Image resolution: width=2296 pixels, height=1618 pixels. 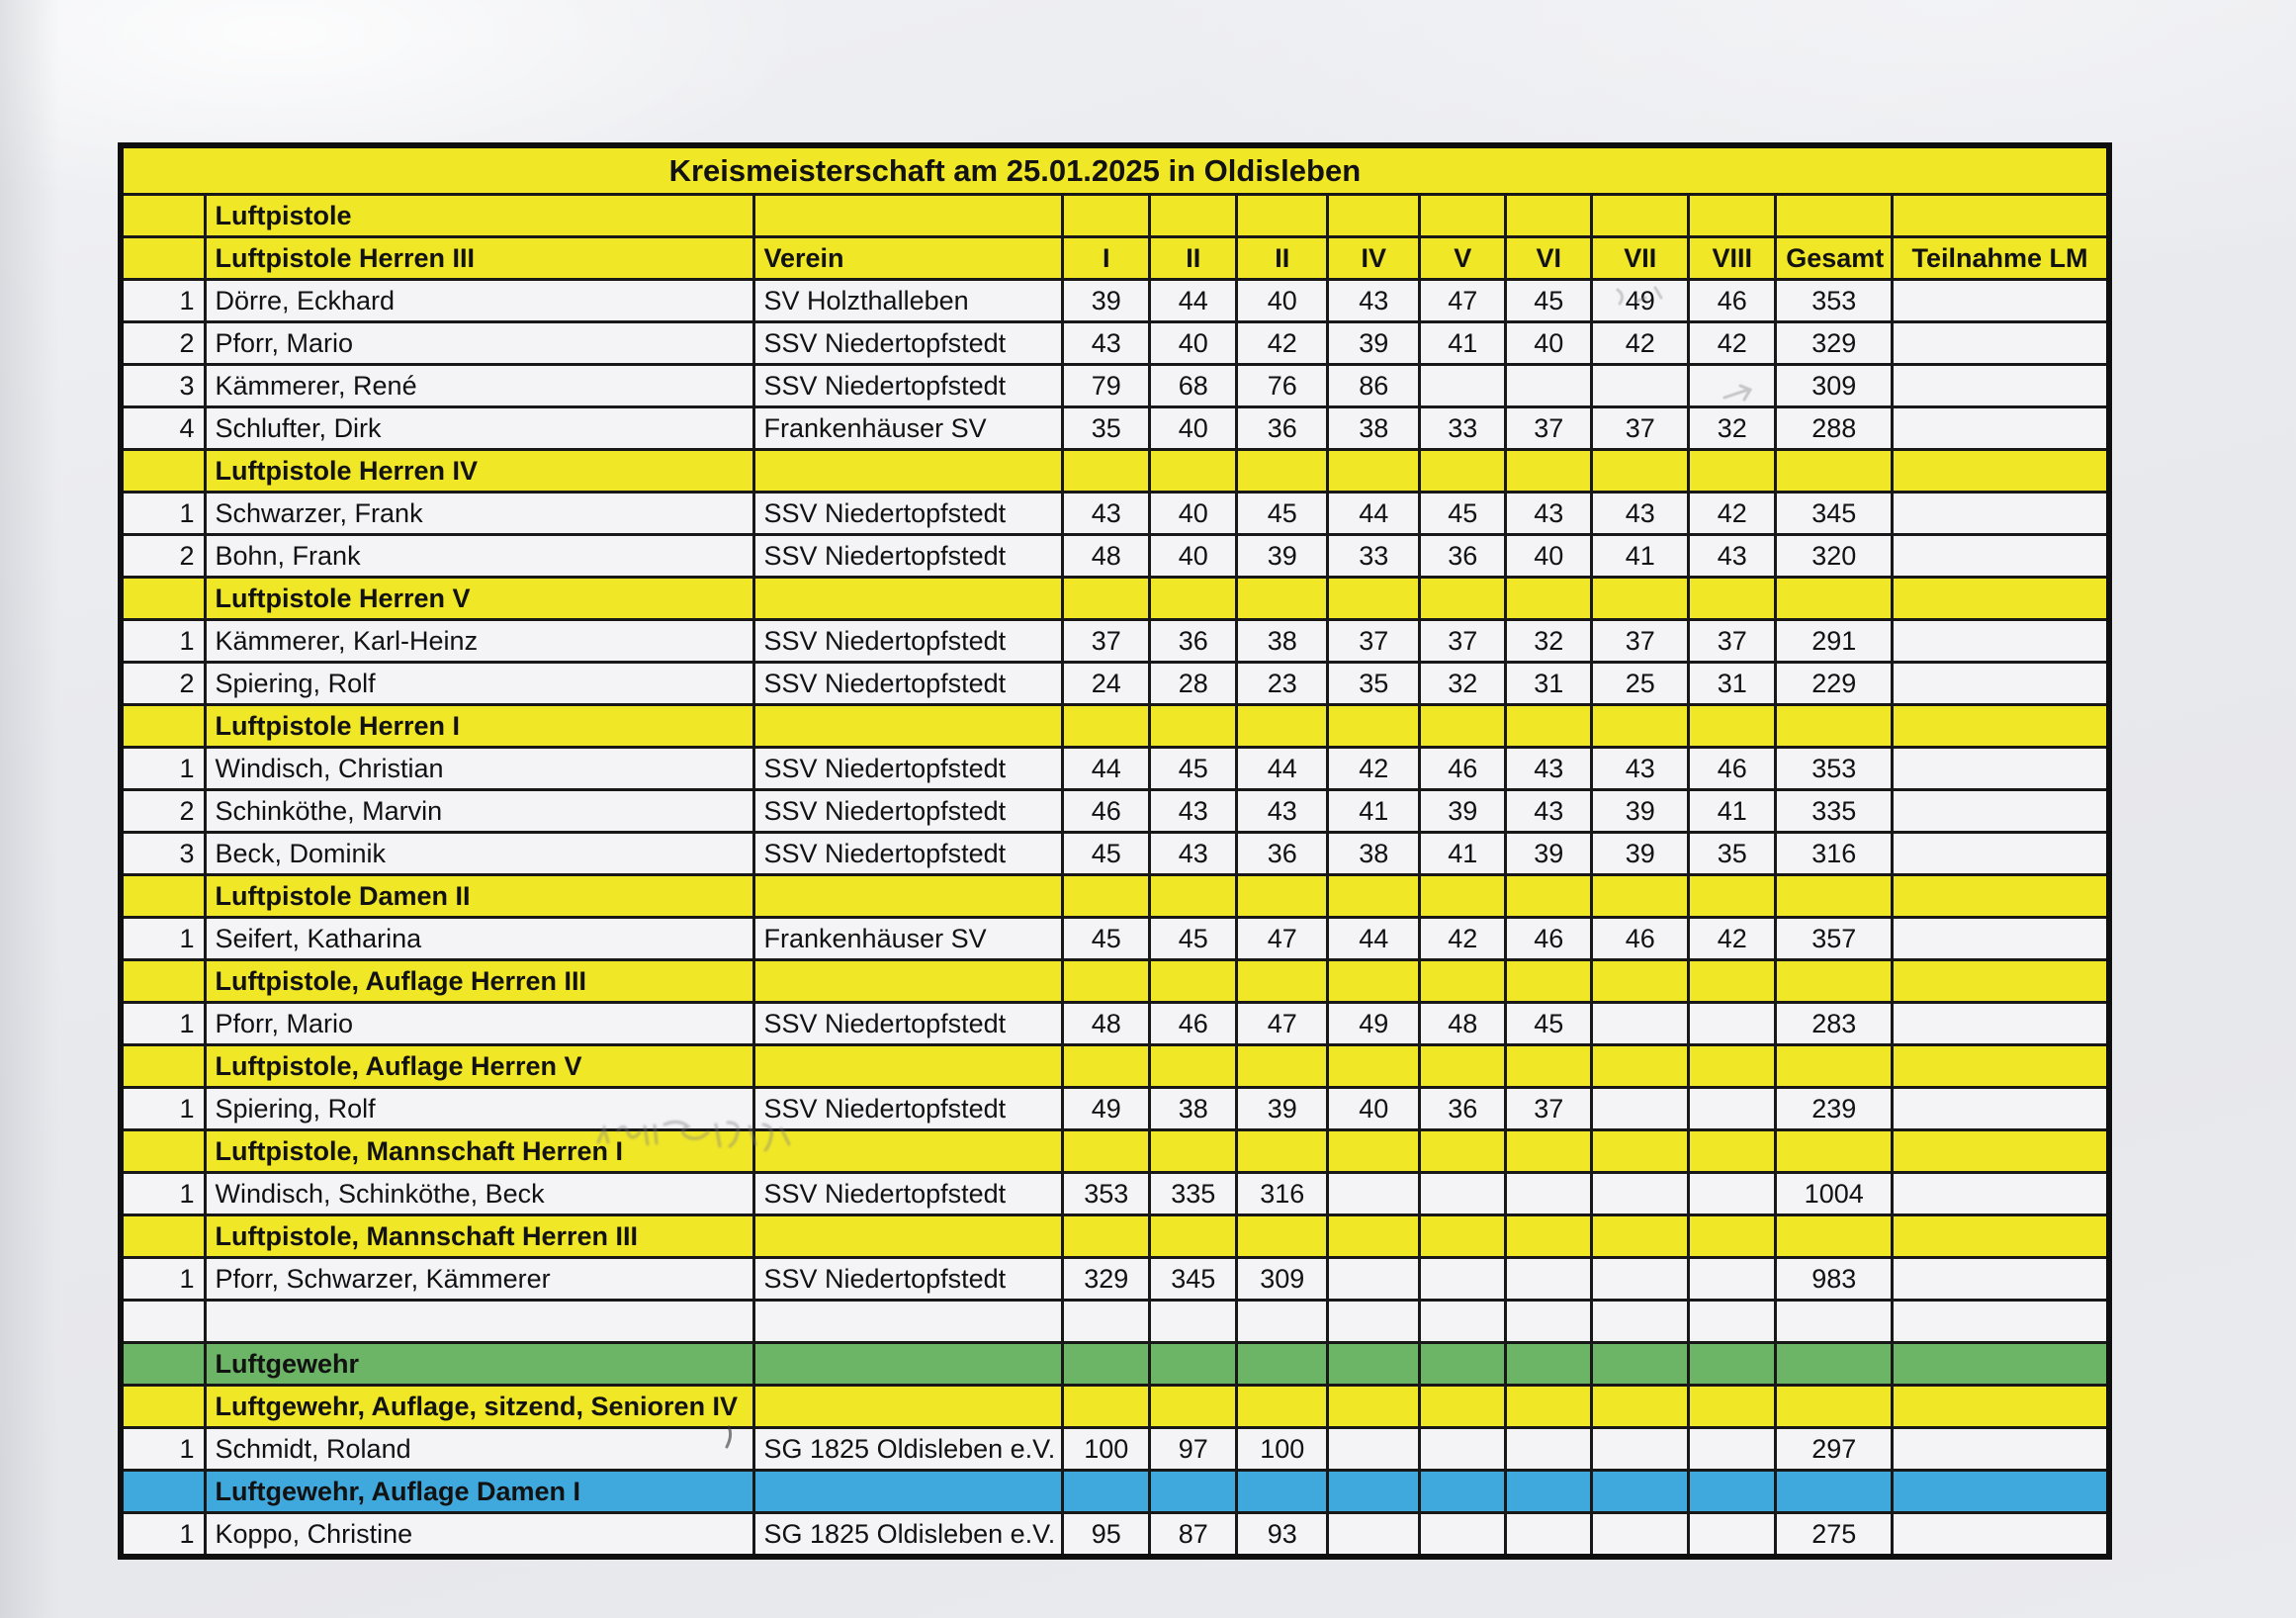 I want to click on score-cell: 335, so click(x=1193, y=1193).